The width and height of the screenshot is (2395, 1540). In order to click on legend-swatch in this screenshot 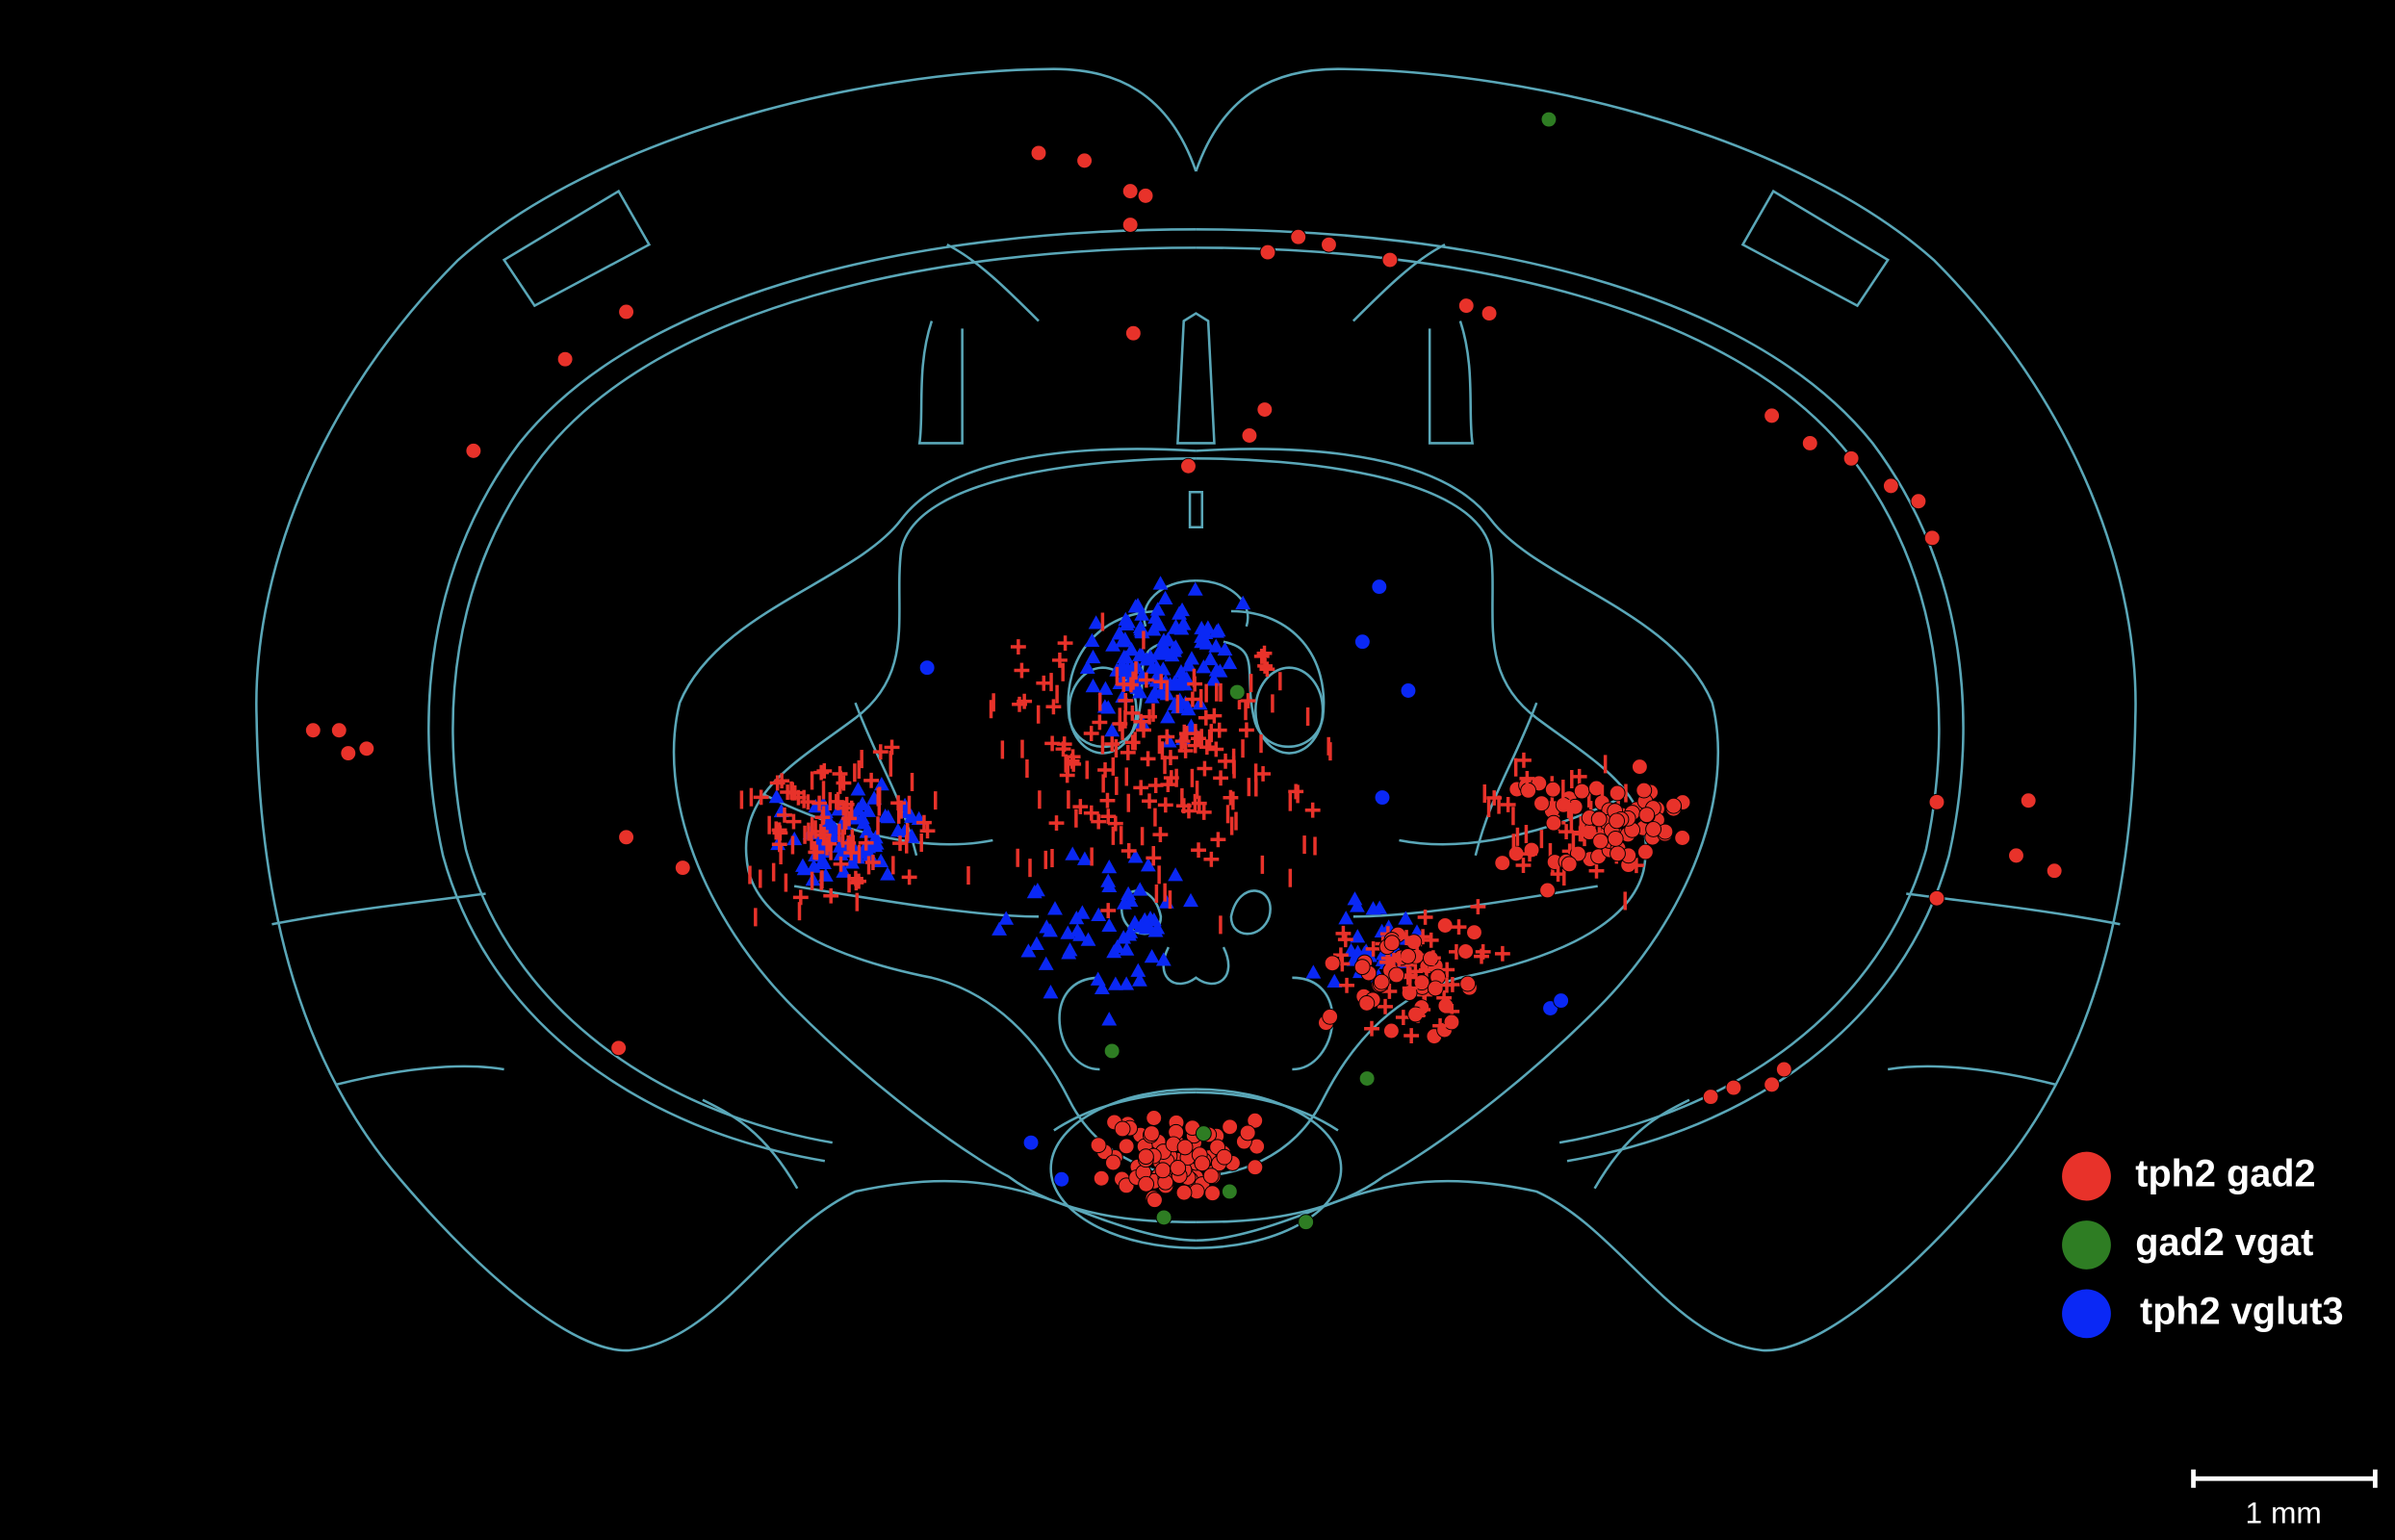, I will do `click(2086, 1176)`.